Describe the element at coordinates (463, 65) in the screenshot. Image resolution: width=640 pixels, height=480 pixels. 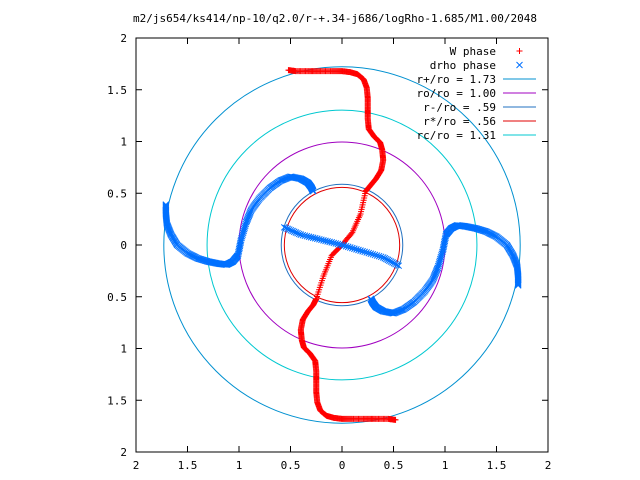
I see `legend-label: drho phase` at that location.